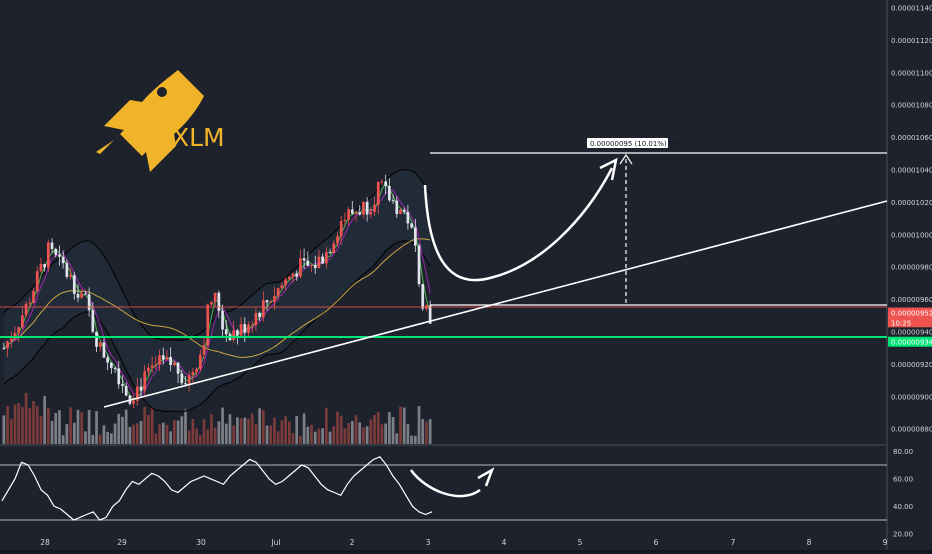 The image size is (932, 554). What do you see at coordinates (809, 542) in the screenshot?
I see `time-tick-label: 8` at bounding box center [809, 542].